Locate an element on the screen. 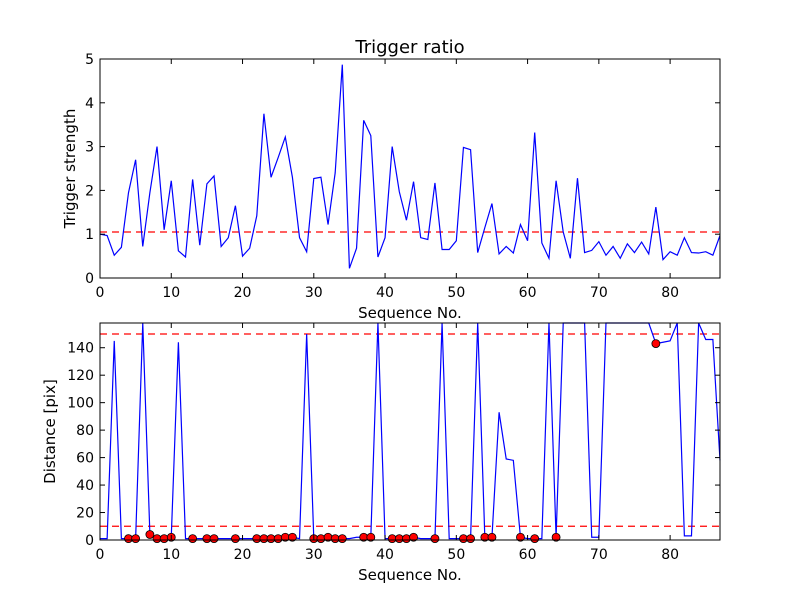 The width and height of the screenshot is (800, 600). y-axis-label: Trigger strength is located at coordinates (70, 169).